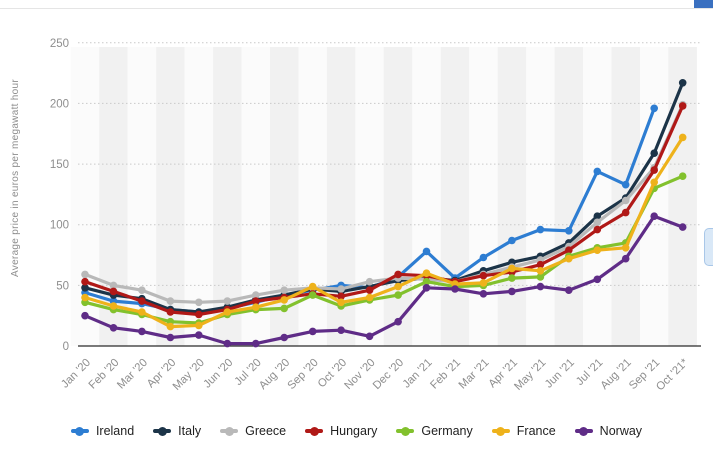 This screenshot has width=713, height=453. I want to click on legend-item-norway: Norway, so click(608, 431).